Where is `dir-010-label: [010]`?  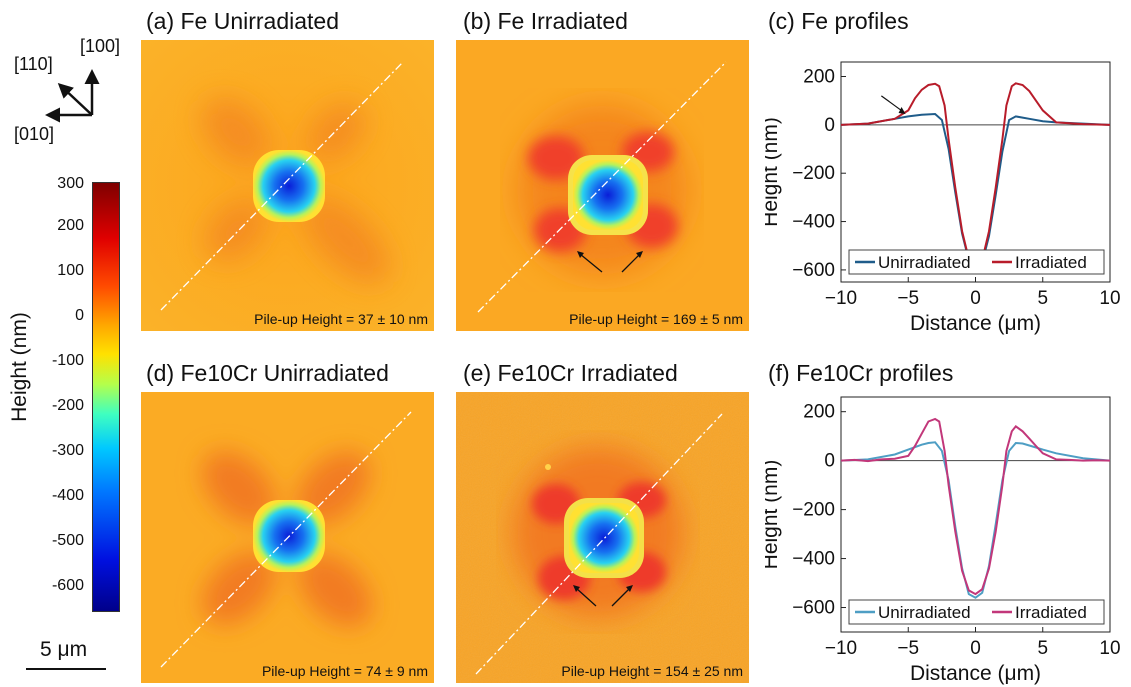
dir-010-label: [010] is located at coordinates (34, 134).